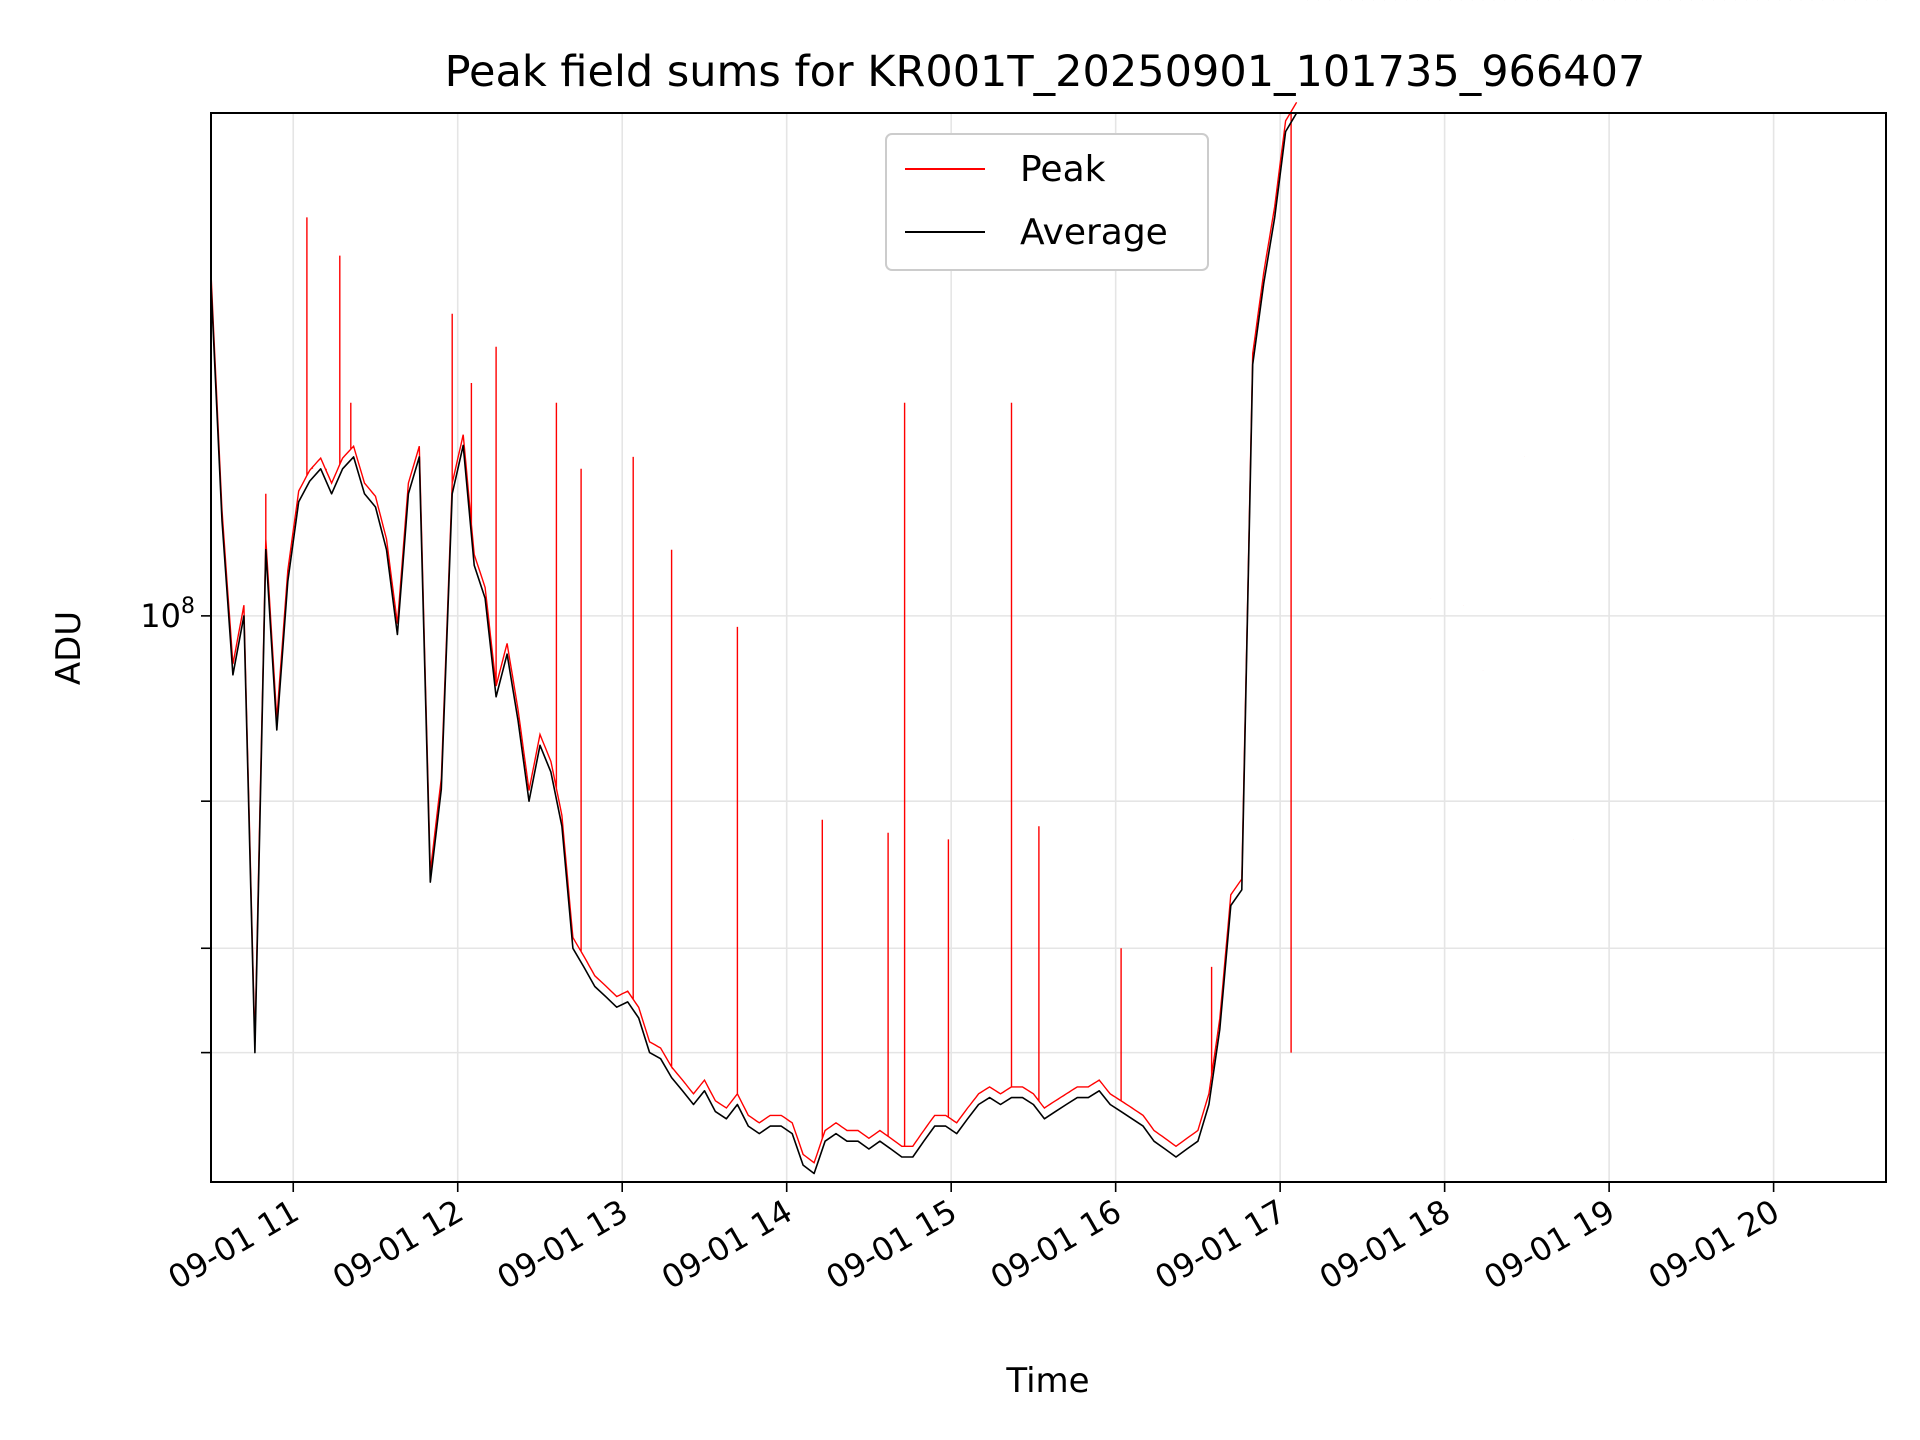  Describe the element at coordinates (1550, 1244) in the screenshot. I see `x-tick-label: 09-01 19` at that location.